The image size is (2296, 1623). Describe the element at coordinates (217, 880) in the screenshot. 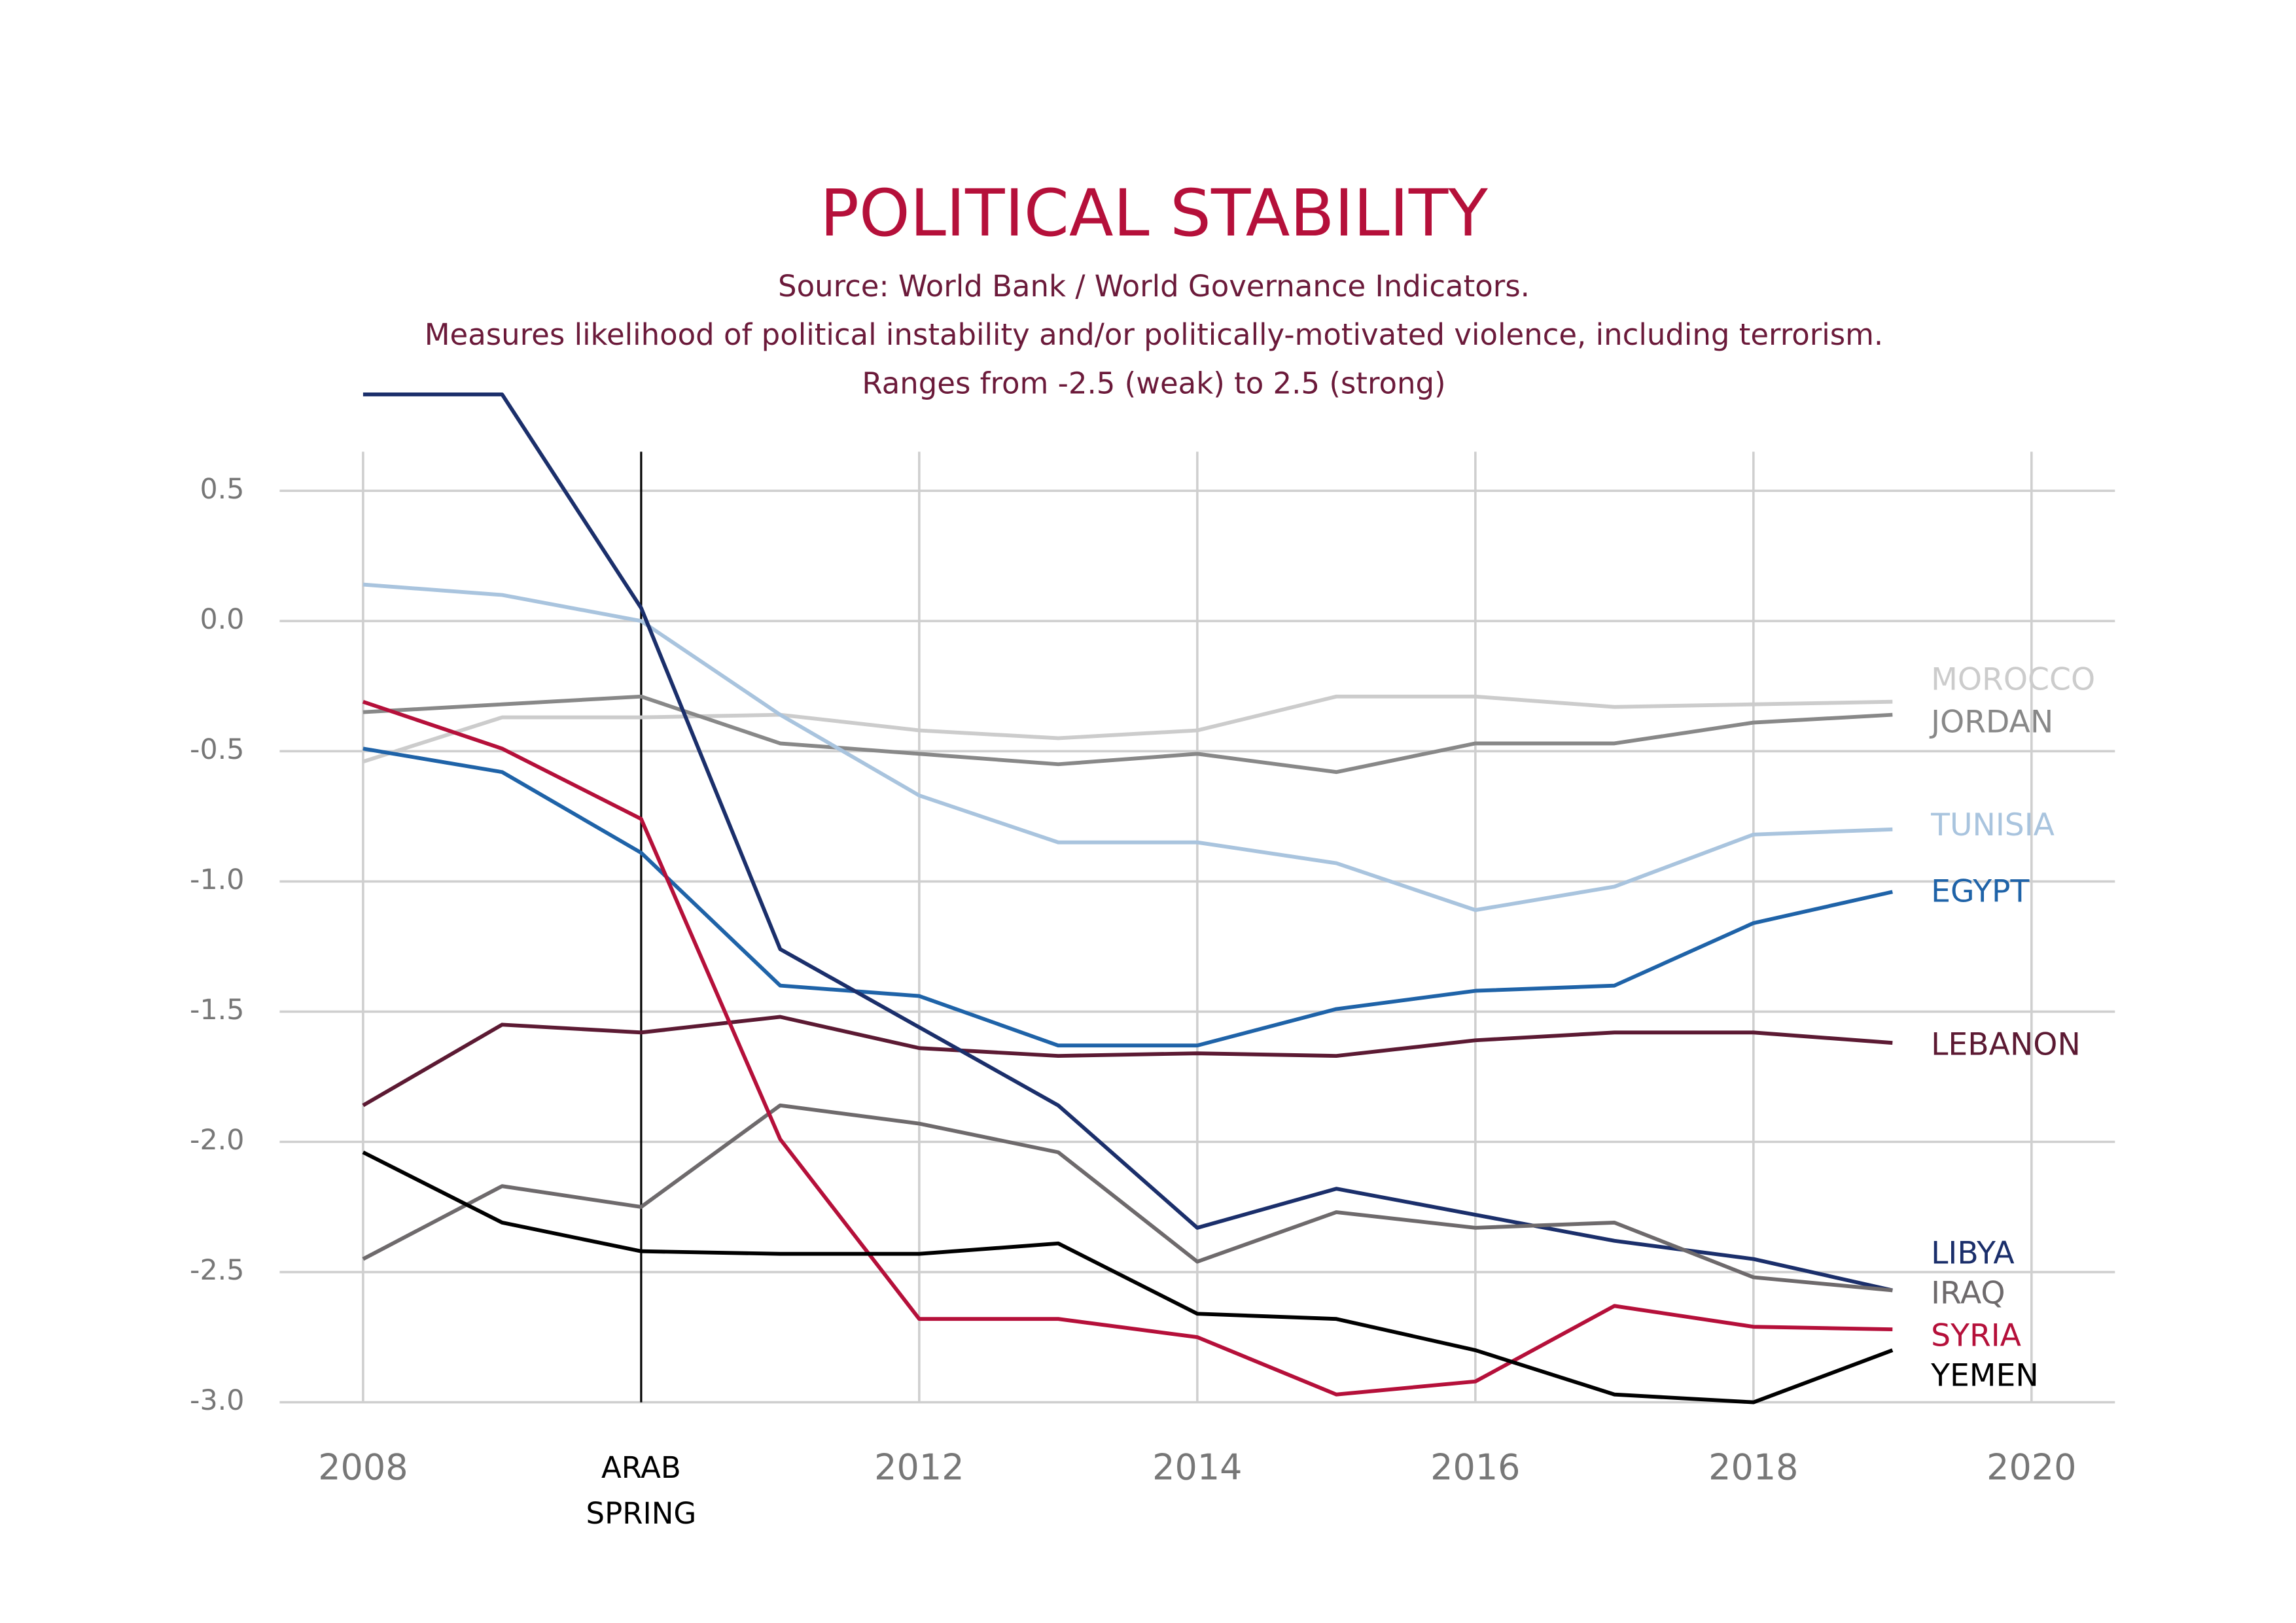

I see `y-tick-label: -1.0` at that location.